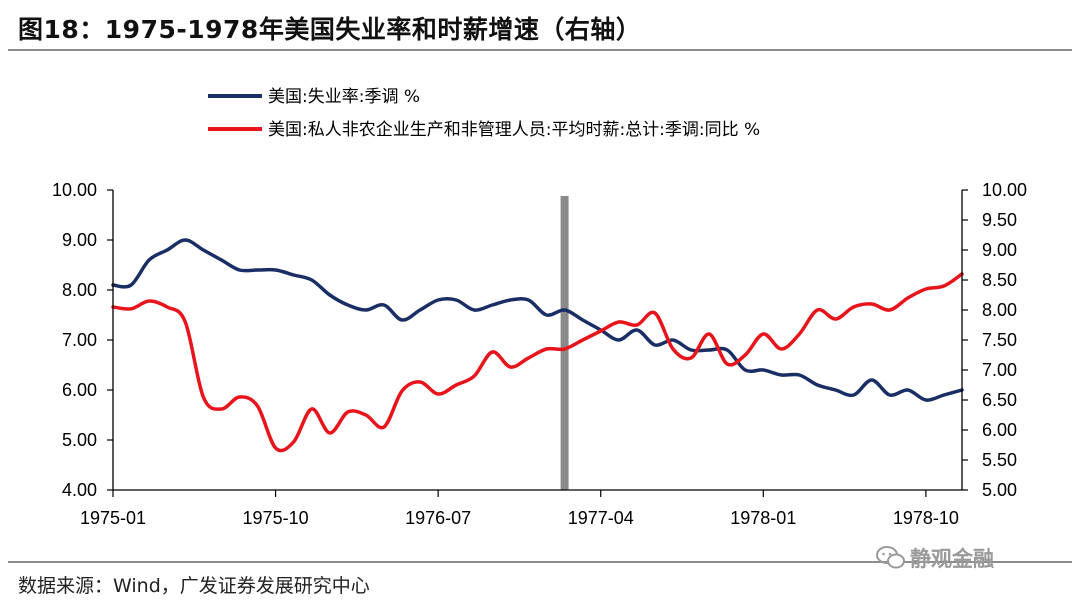  What do you see at coordinates (79, 240) in the screenshot?
I see `left-tick-label: 9.00` at bounding box center [79, 240].